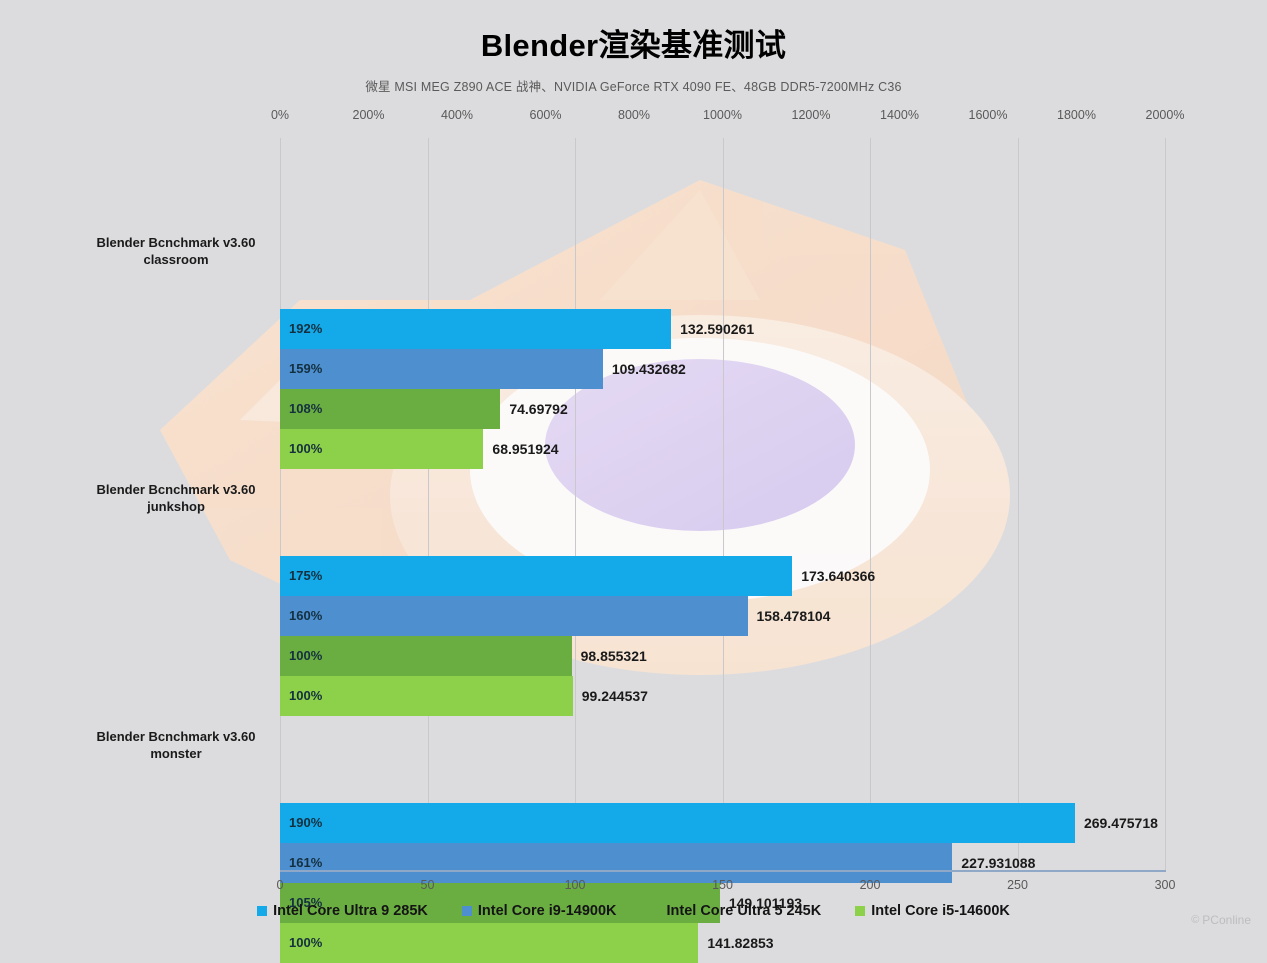  I want to click on legend-item: Intel Core i5-14600K, so click(932, 911).